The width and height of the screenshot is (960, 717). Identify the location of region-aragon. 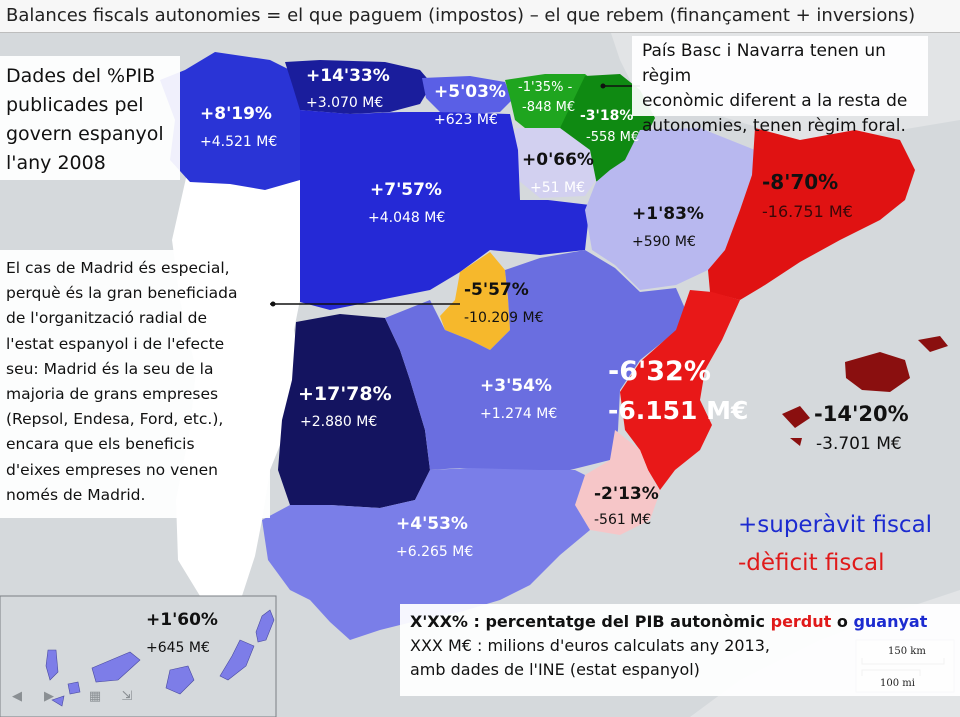
(670, 209).